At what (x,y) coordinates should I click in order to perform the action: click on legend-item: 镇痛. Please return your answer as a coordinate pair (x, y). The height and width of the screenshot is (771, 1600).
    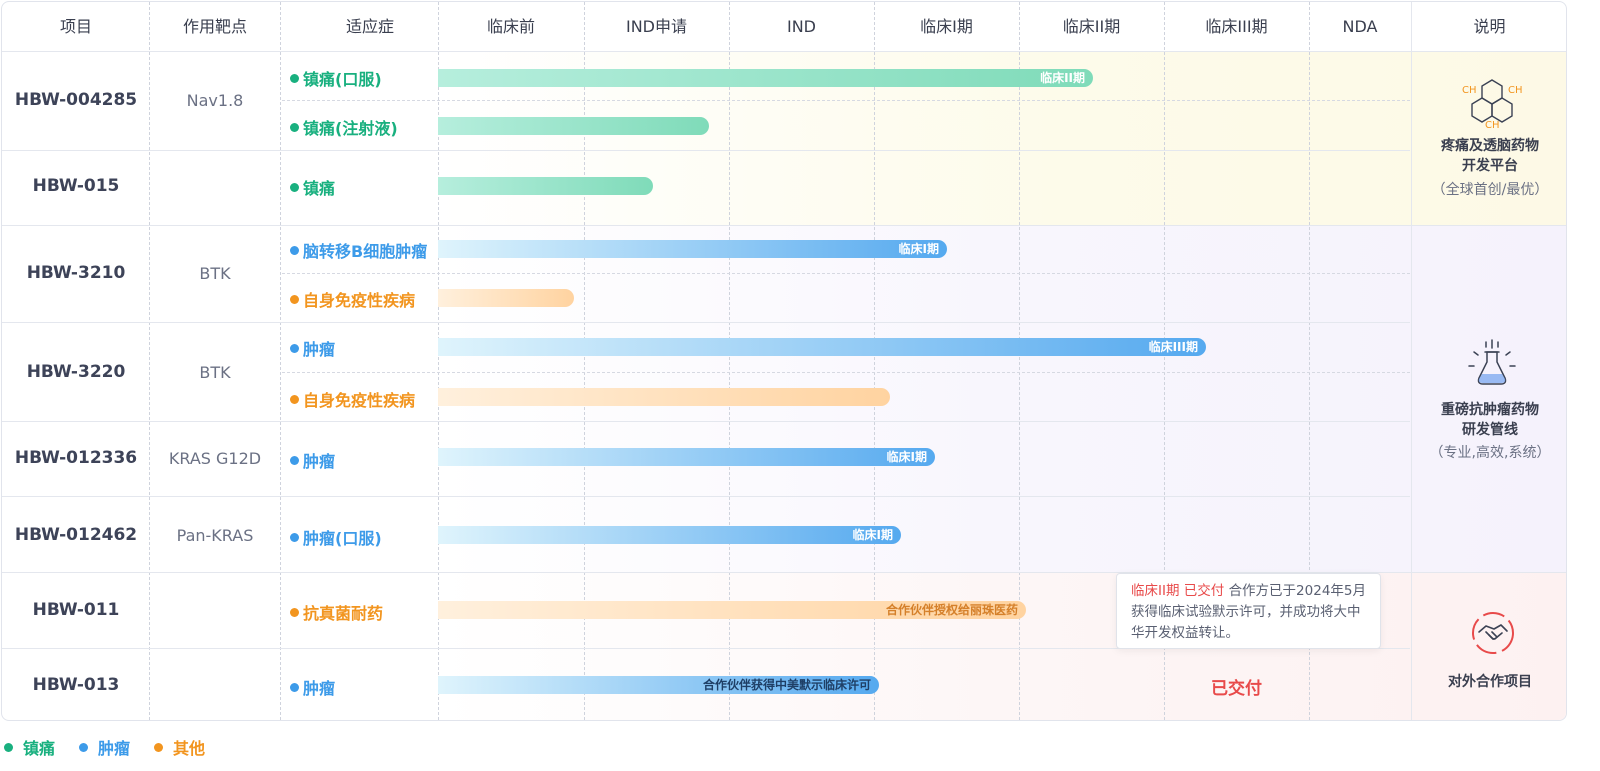
    Looking at the image, I should click on (29, 747).